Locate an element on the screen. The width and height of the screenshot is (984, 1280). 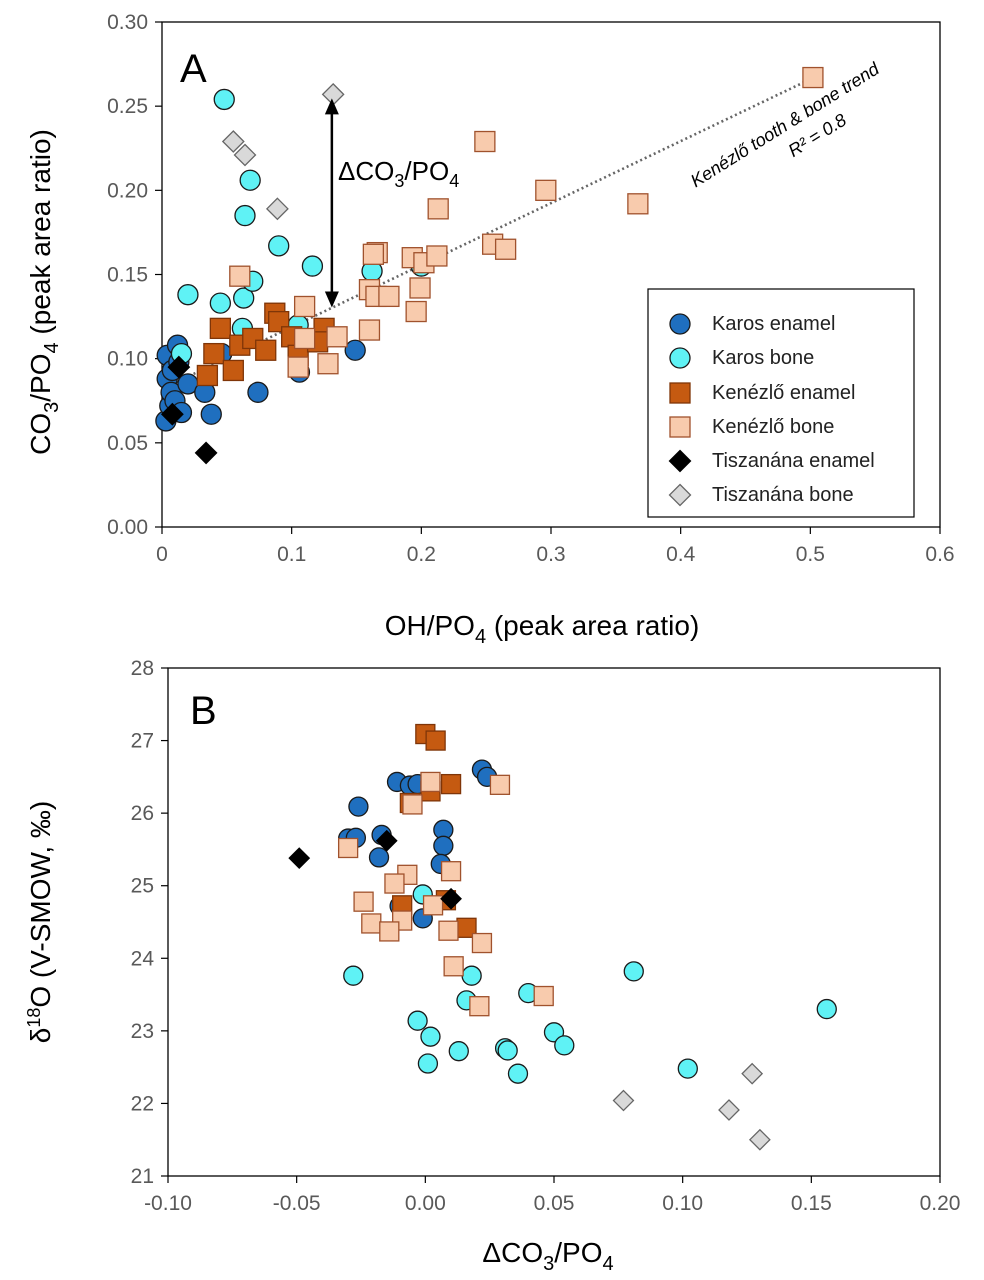
svg-text: δ18O (V-SMOW, ‰) is located at coordinates (40, 922).